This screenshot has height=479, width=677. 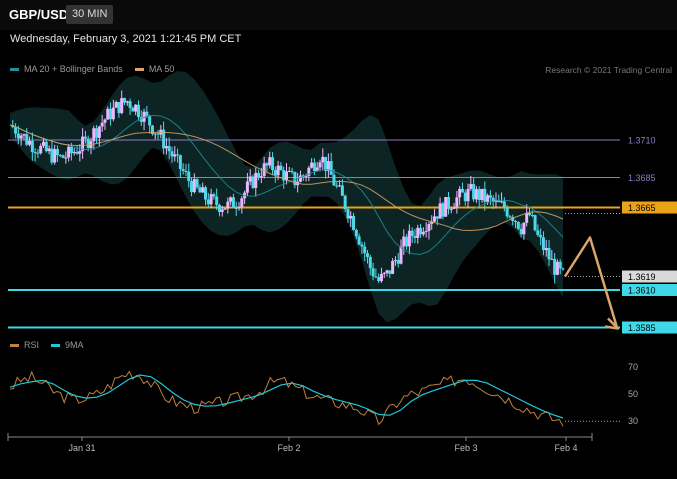 I want to click on level-label: 1.3610, so click(x=642, y=291).